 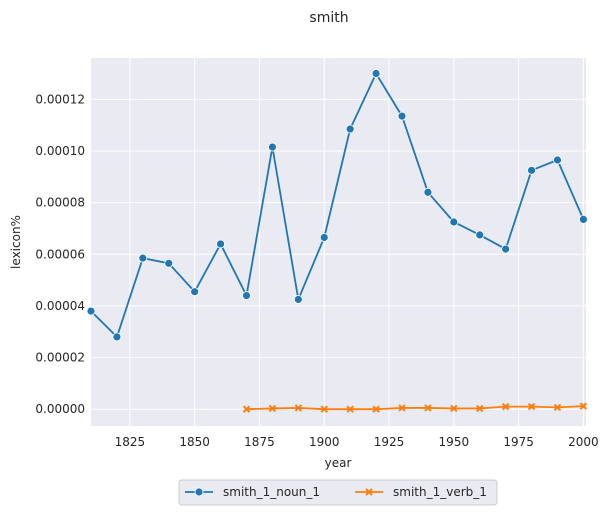 I want to click on y-tick-label: 0.00008, so click(x=60, y=203).